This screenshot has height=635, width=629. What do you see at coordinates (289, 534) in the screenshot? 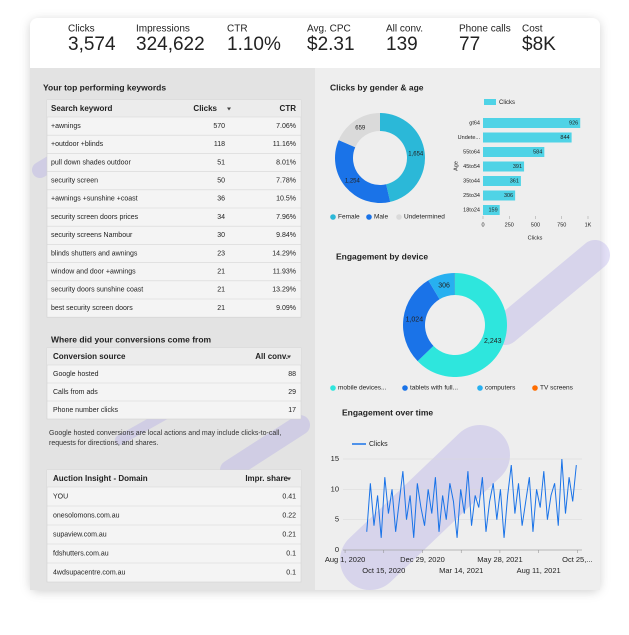
I see `table-cell: 0.21` at bounding box center [289, 534].